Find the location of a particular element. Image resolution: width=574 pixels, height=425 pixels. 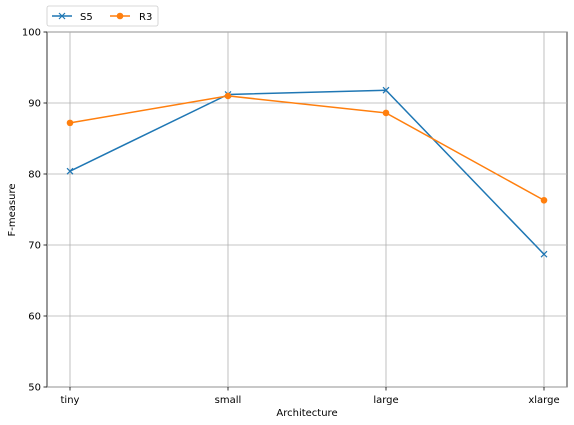

y-tick-label: 80 is located at coordinates (34, 175).